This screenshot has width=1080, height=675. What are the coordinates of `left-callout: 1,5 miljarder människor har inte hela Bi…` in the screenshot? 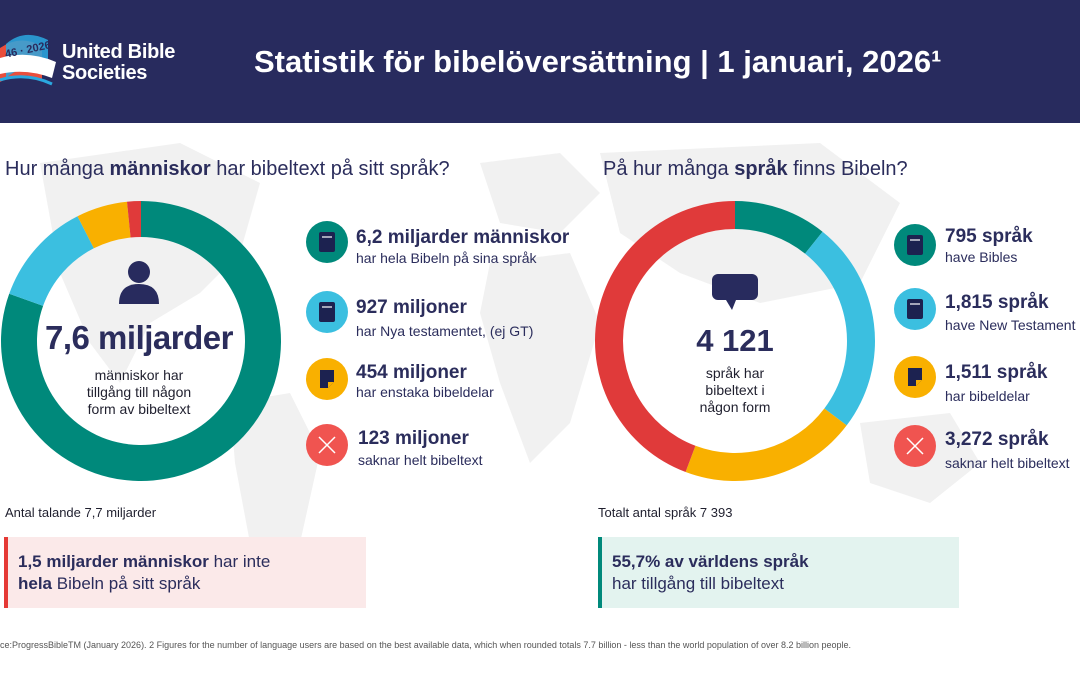 It's located at (185, 572).